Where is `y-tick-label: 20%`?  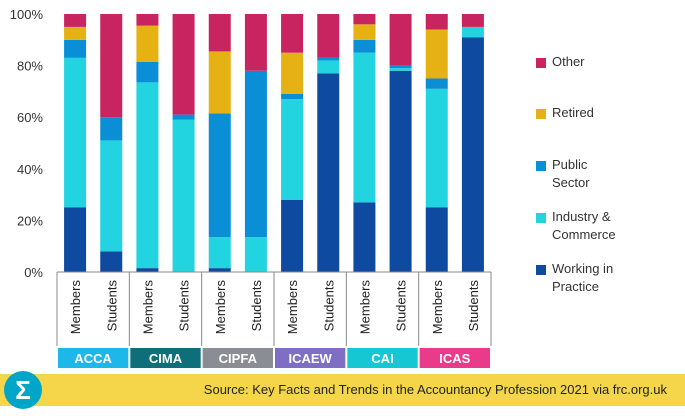
y-tick-label: 20% is located at coordinates (30, 220).